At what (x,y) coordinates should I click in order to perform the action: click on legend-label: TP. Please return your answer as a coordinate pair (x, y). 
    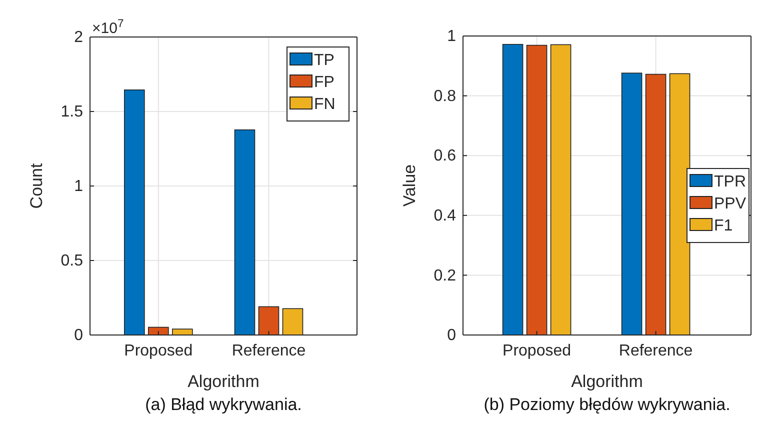
    Looking at the image, I should click on (324, 60).